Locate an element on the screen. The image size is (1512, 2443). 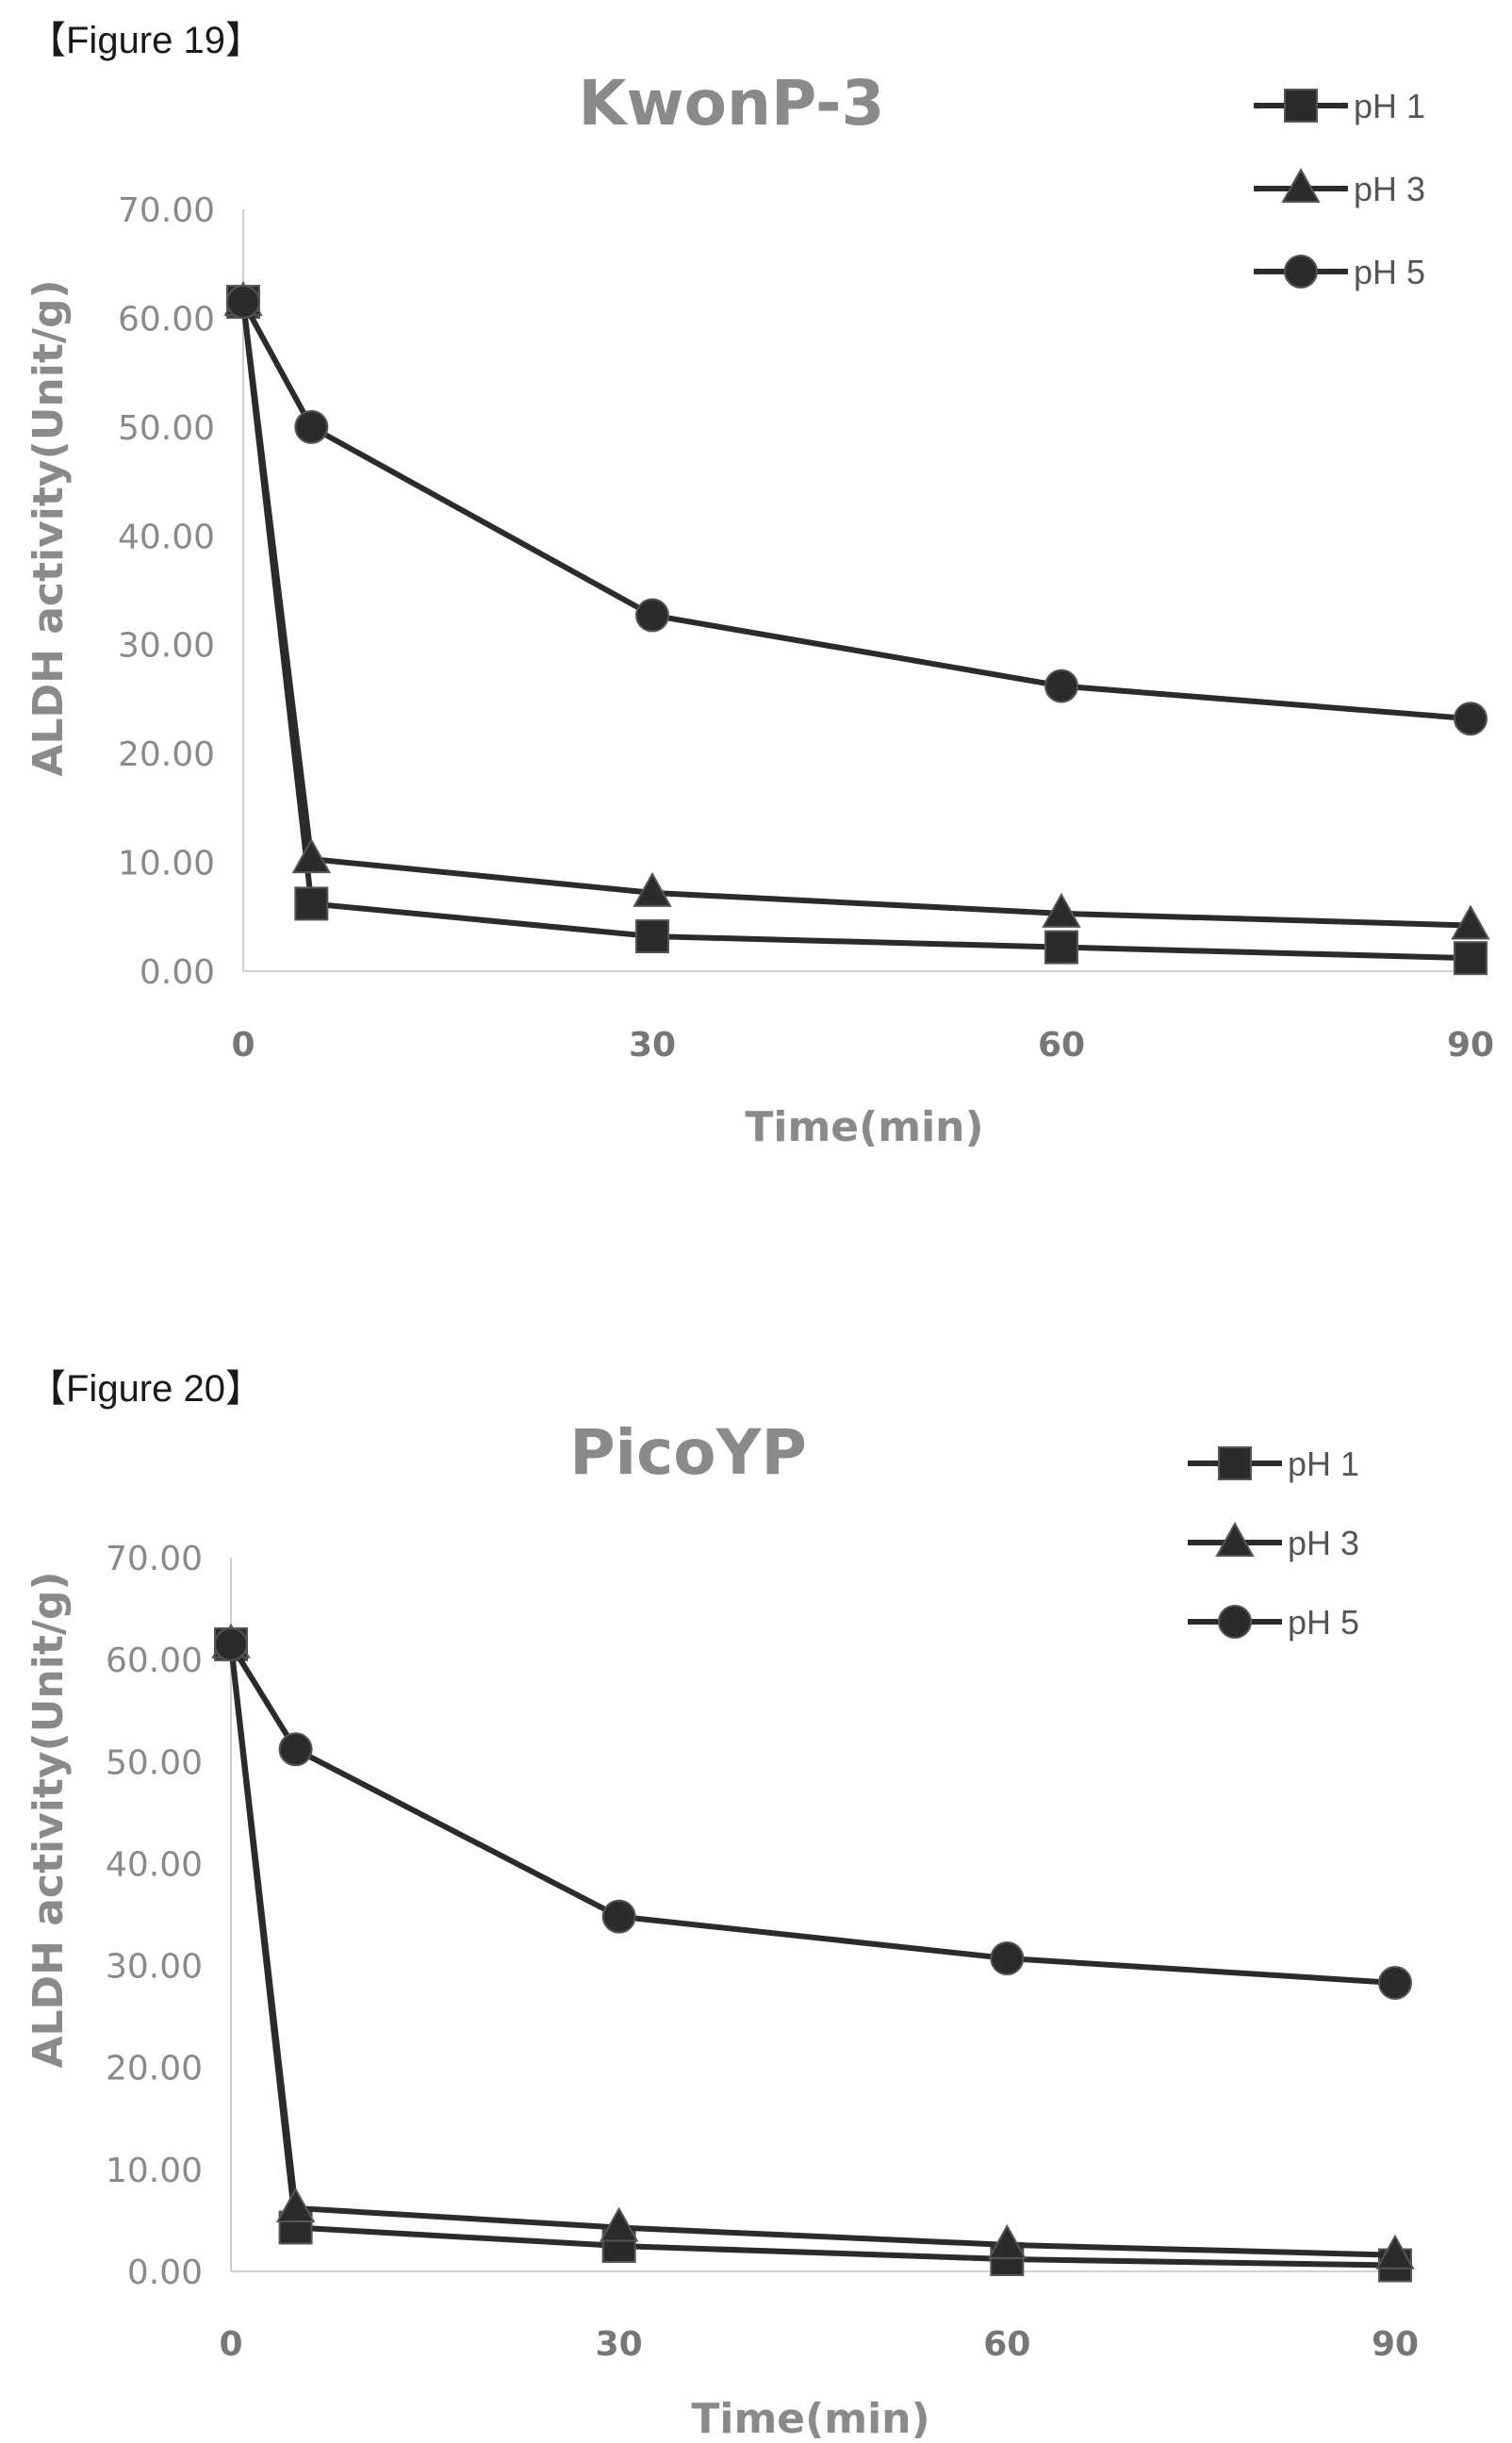
figure-label: 【Figure 19】 is located at coordinates (145, 40).